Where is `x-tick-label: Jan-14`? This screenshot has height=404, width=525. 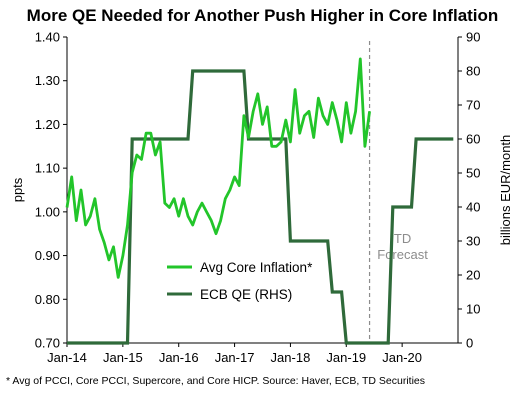
x-tick-label: Jan-14 is located at coordinates (67, 357).